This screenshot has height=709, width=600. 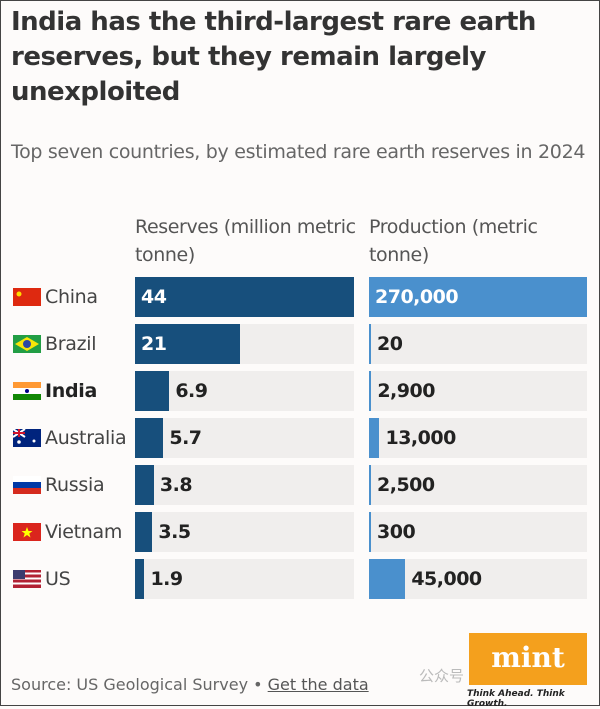 I want to click on production-value: 2,500, so click(x=406, y=485).